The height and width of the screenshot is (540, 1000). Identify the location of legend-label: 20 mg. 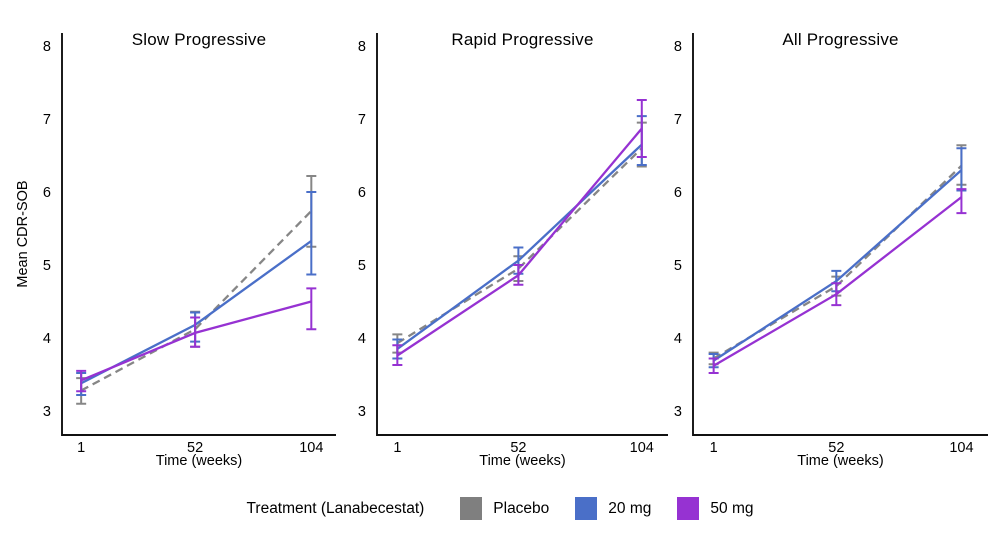
(630, 508).